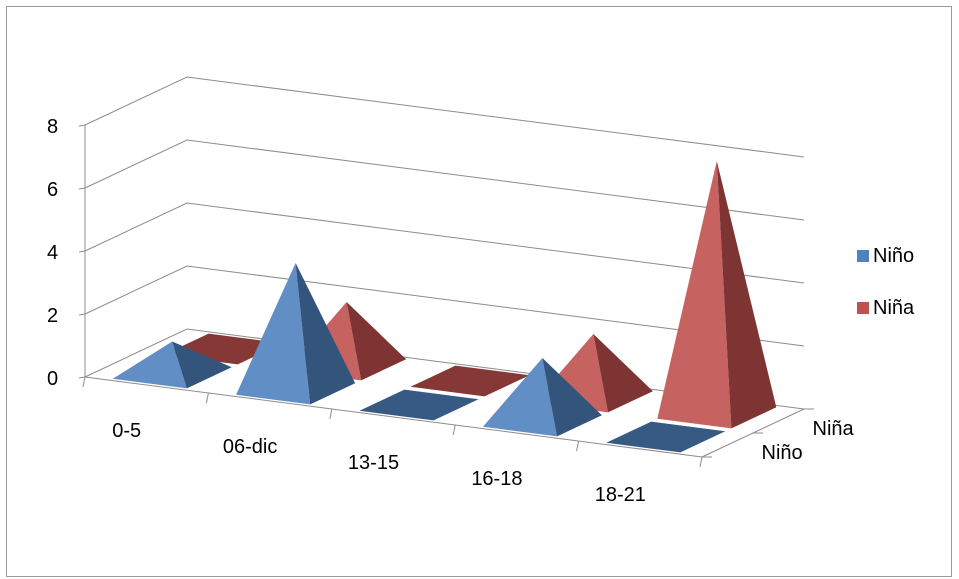  I want to click on depth-label: Niña, so click(834, 429).